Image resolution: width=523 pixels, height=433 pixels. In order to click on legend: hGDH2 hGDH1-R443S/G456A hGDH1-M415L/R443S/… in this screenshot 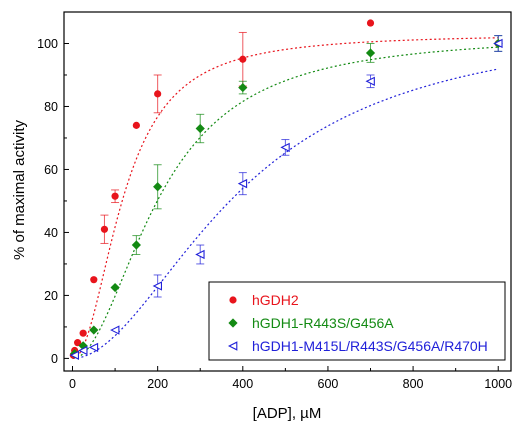, I will do `click(357, 321)`.